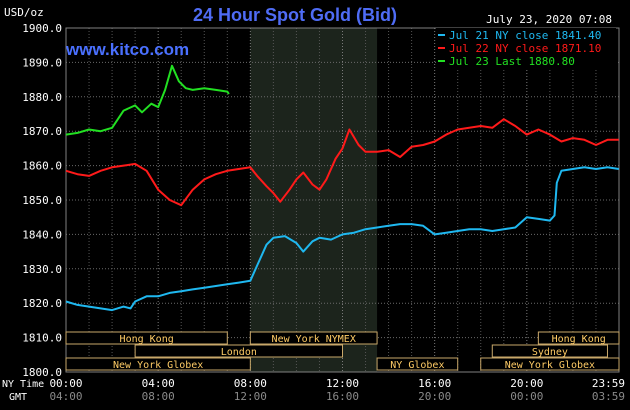 This screenshot has width=630, height=410. Describe the element at coordinates (65, 383) in the screenshot. I see `x-tick-label-ny: 00:00` at that location.